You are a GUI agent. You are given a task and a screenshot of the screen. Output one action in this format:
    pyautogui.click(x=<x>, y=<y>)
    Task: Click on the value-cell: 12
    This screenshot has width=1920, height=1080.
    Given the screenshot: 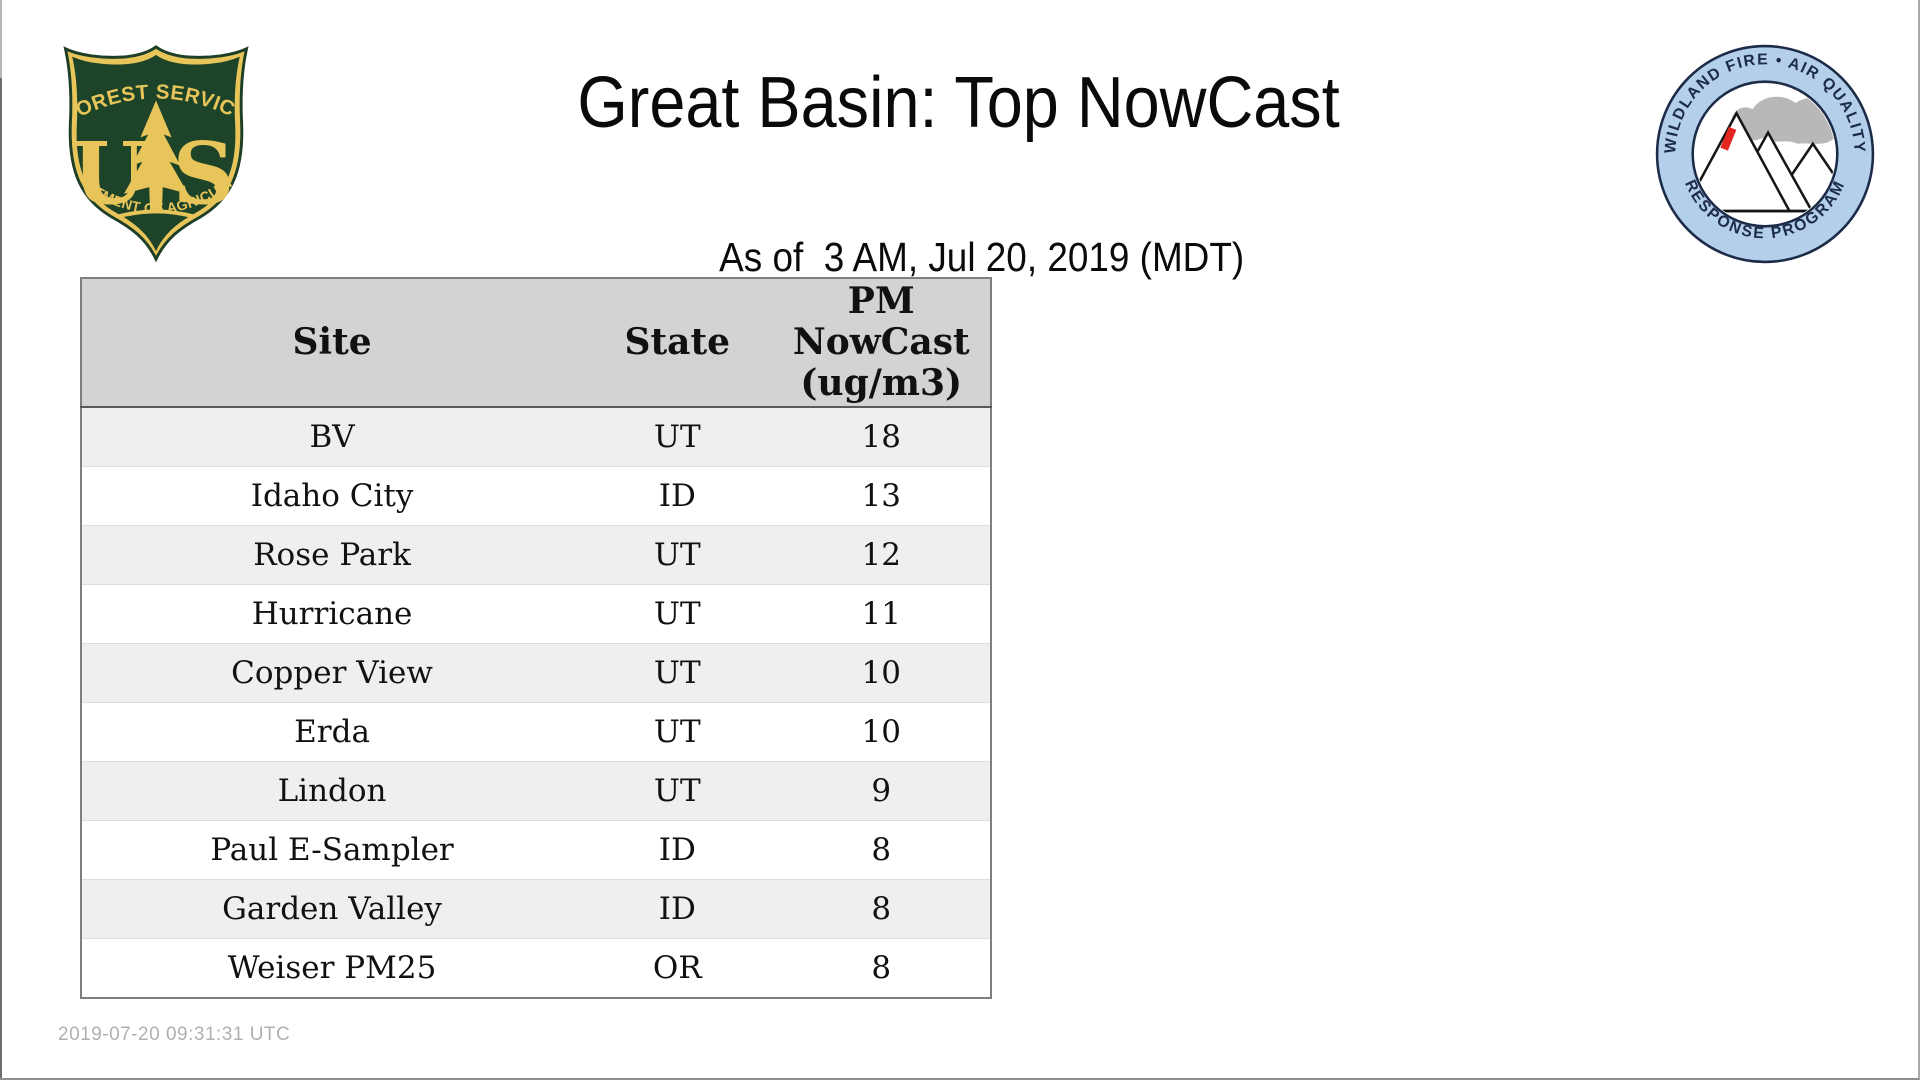 What is the action you would take?
    pyautogui.click(x=881, y=555)
    